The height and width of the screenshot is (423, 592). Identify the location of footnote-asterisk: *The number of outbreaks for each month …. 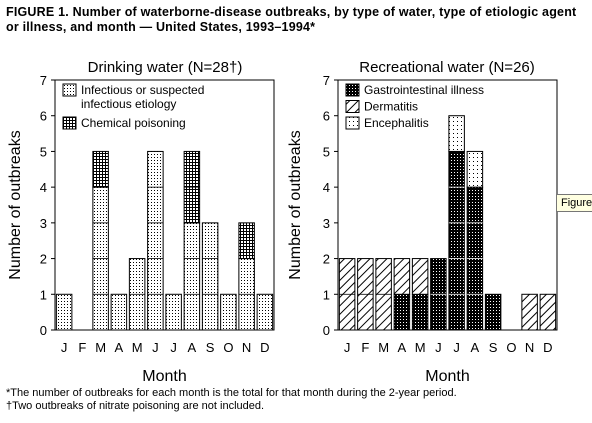
(231, 393).